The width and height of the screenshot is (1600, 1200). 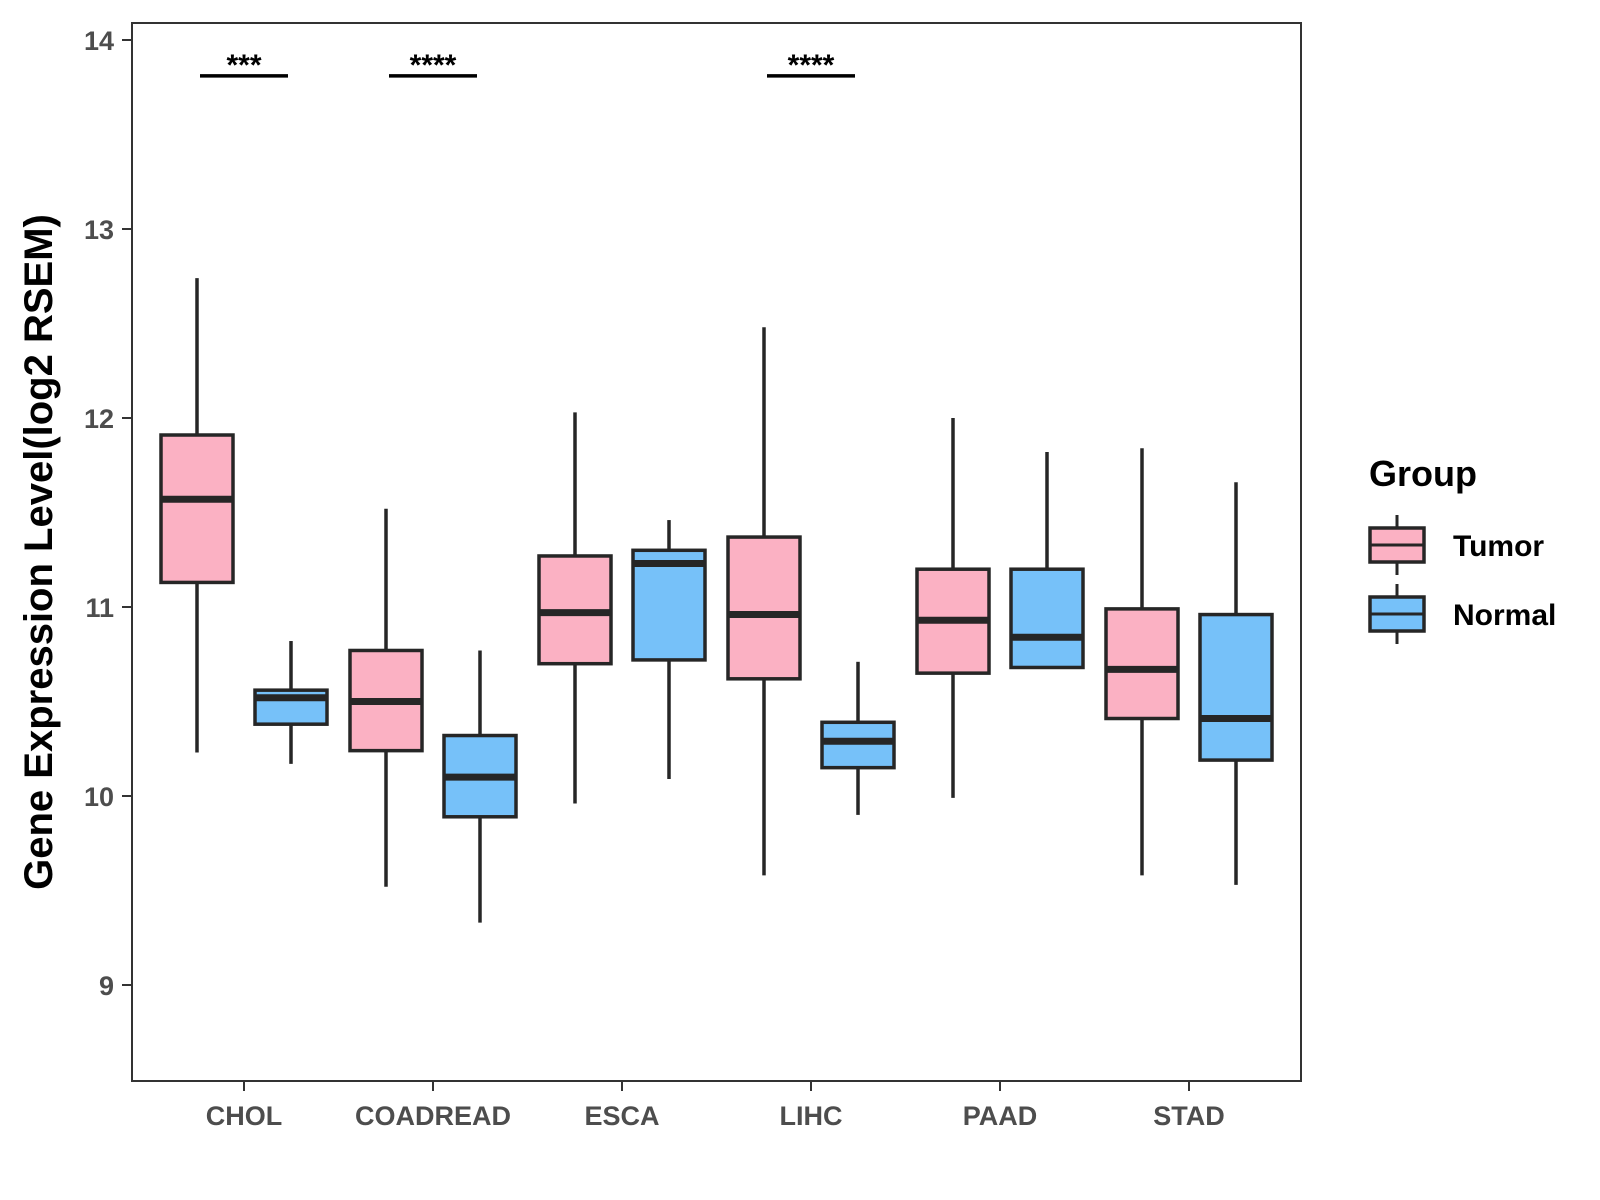 I want to click on y-tick-label: 14, so click(x=99, y=41).